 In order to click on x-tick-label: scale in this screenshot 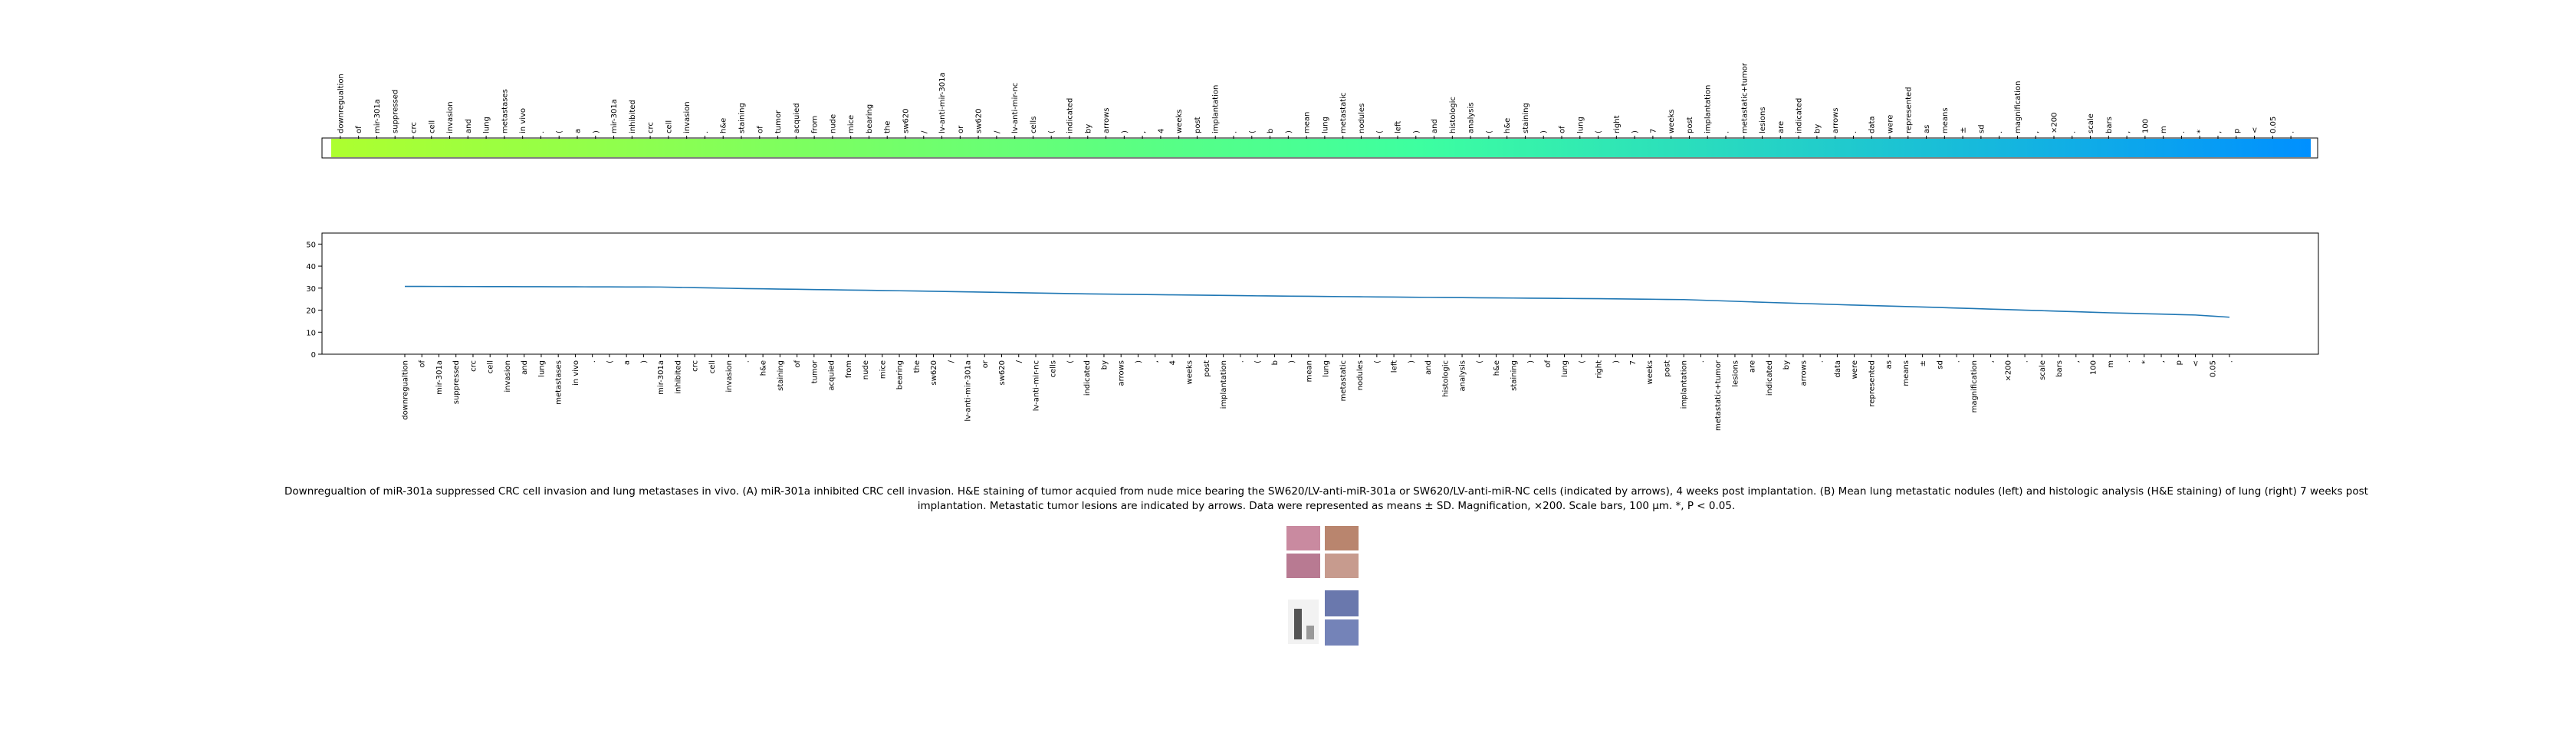, I will do `click(2043, 370)`.